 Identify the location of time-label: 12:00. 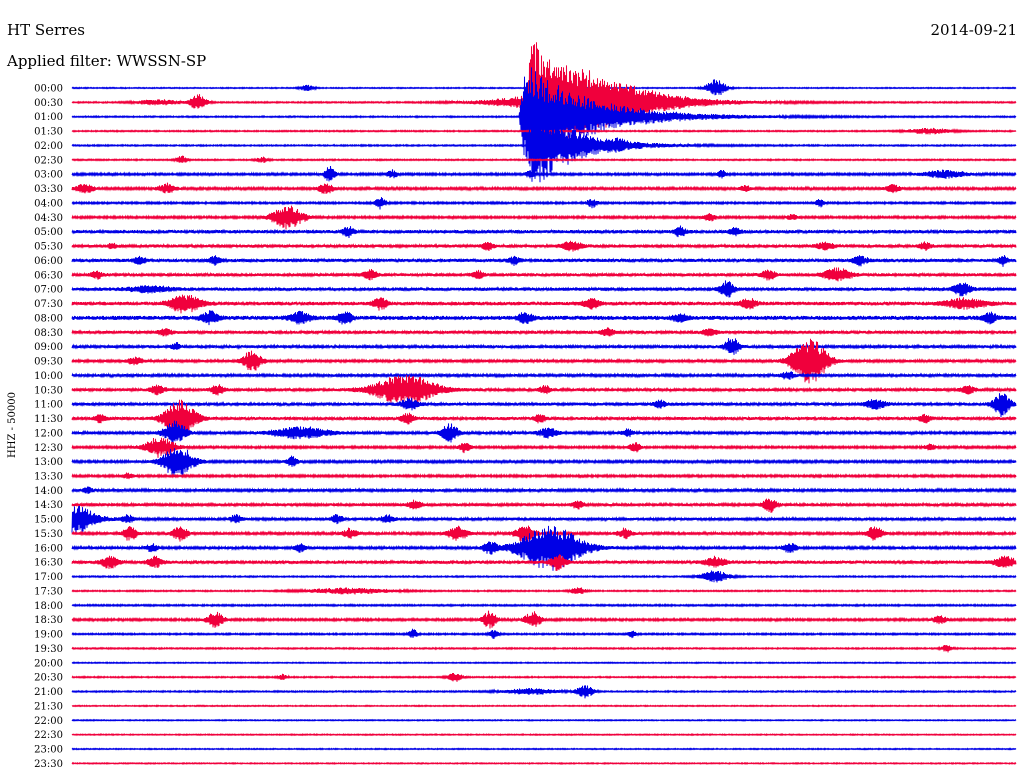
(48, 433).